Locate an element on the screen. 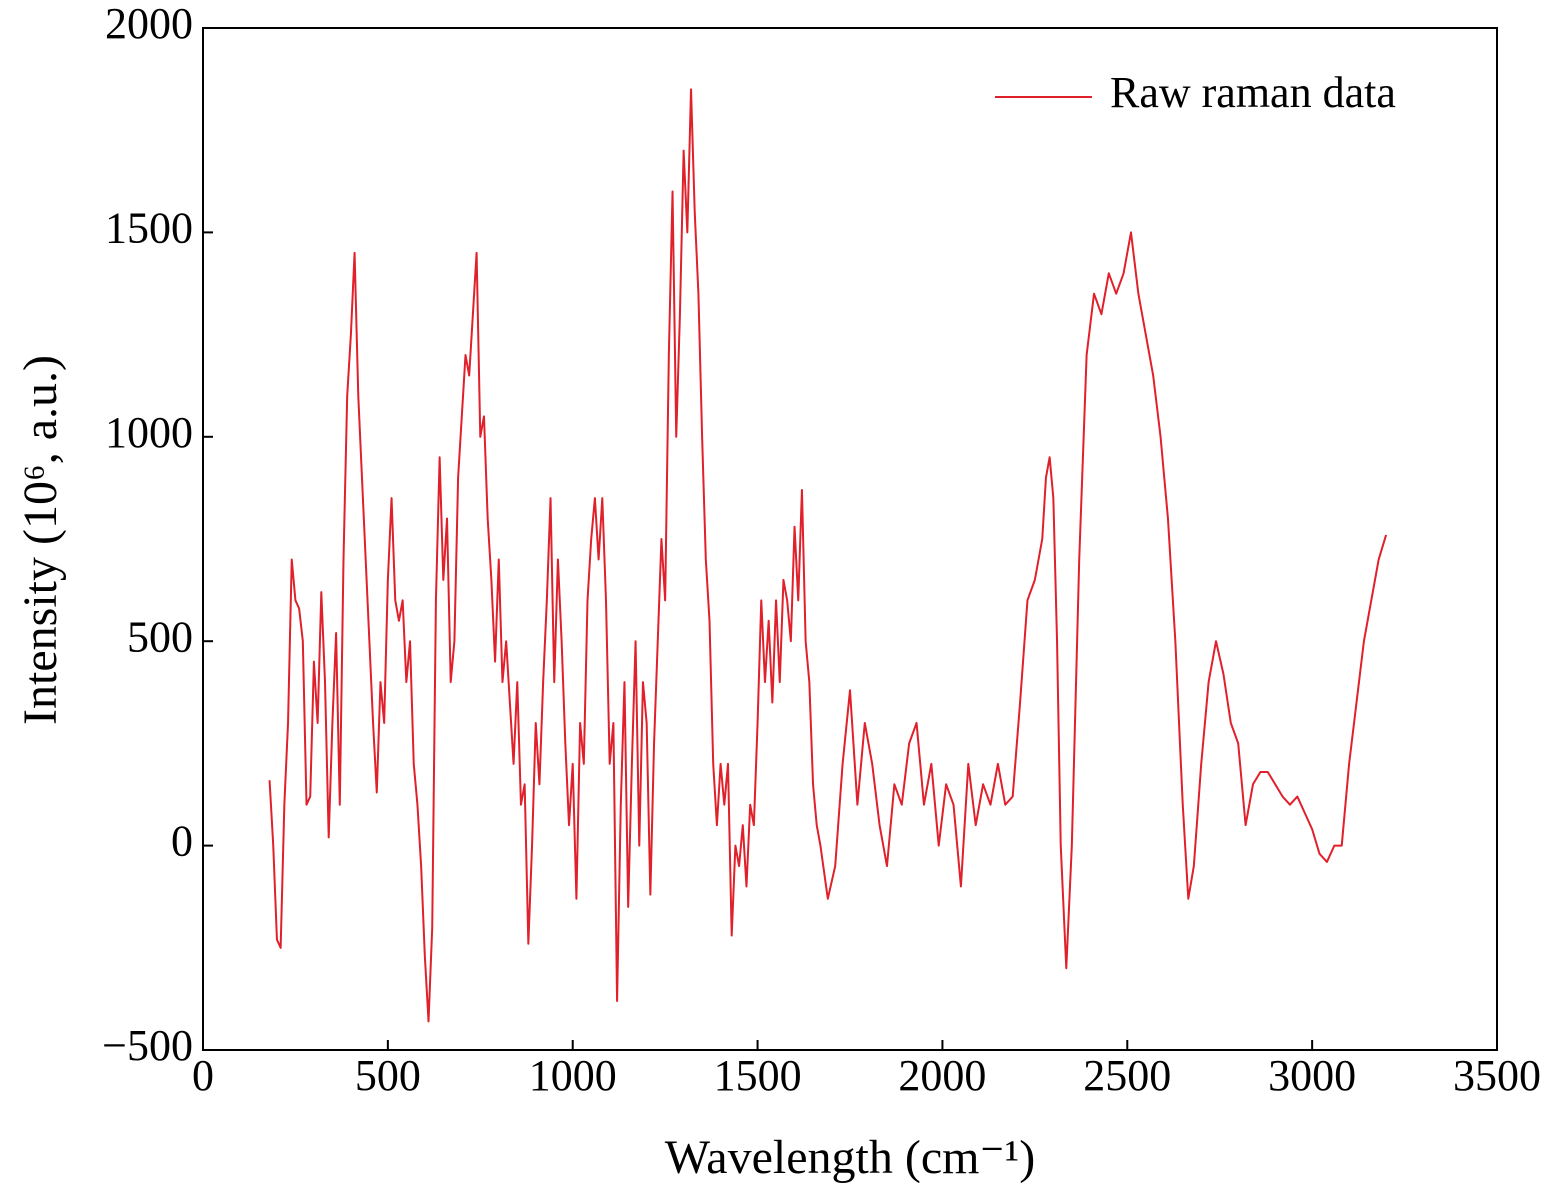 This screenshot has width=1553, height=1200. x-tick-label: 2500 is located at coordinates (1127, 1075).